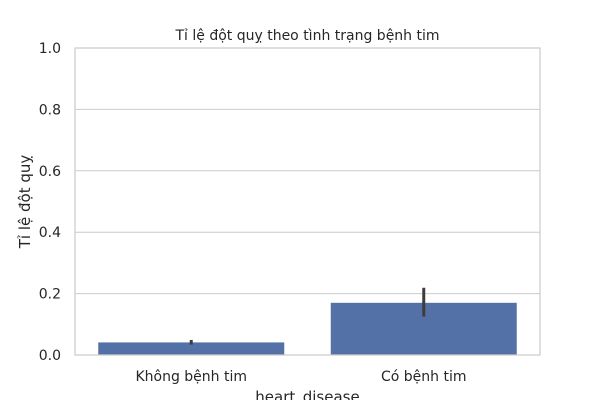 The height and width of the screenshot is (404, 600). Describe the element at coordinates (50, 110) in the screenshot. I see `y-tick-label: 0.8` at that location.